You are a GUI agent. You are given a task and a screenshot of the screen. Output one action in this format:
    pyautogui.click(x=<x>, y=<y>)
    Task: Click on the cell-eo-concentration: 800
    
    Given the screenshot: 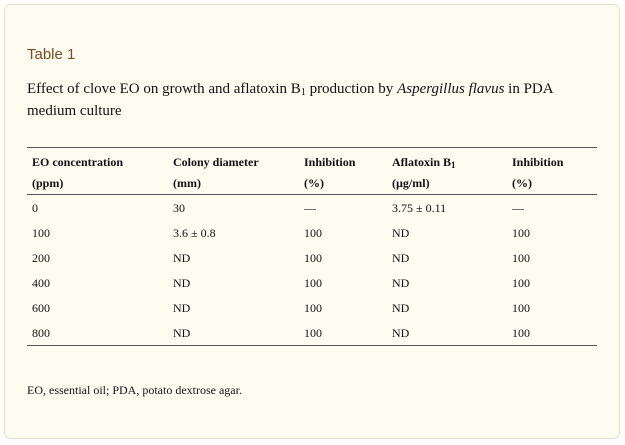 What is the action you would take?
    pyautogui.click(x=41, y=333)
    